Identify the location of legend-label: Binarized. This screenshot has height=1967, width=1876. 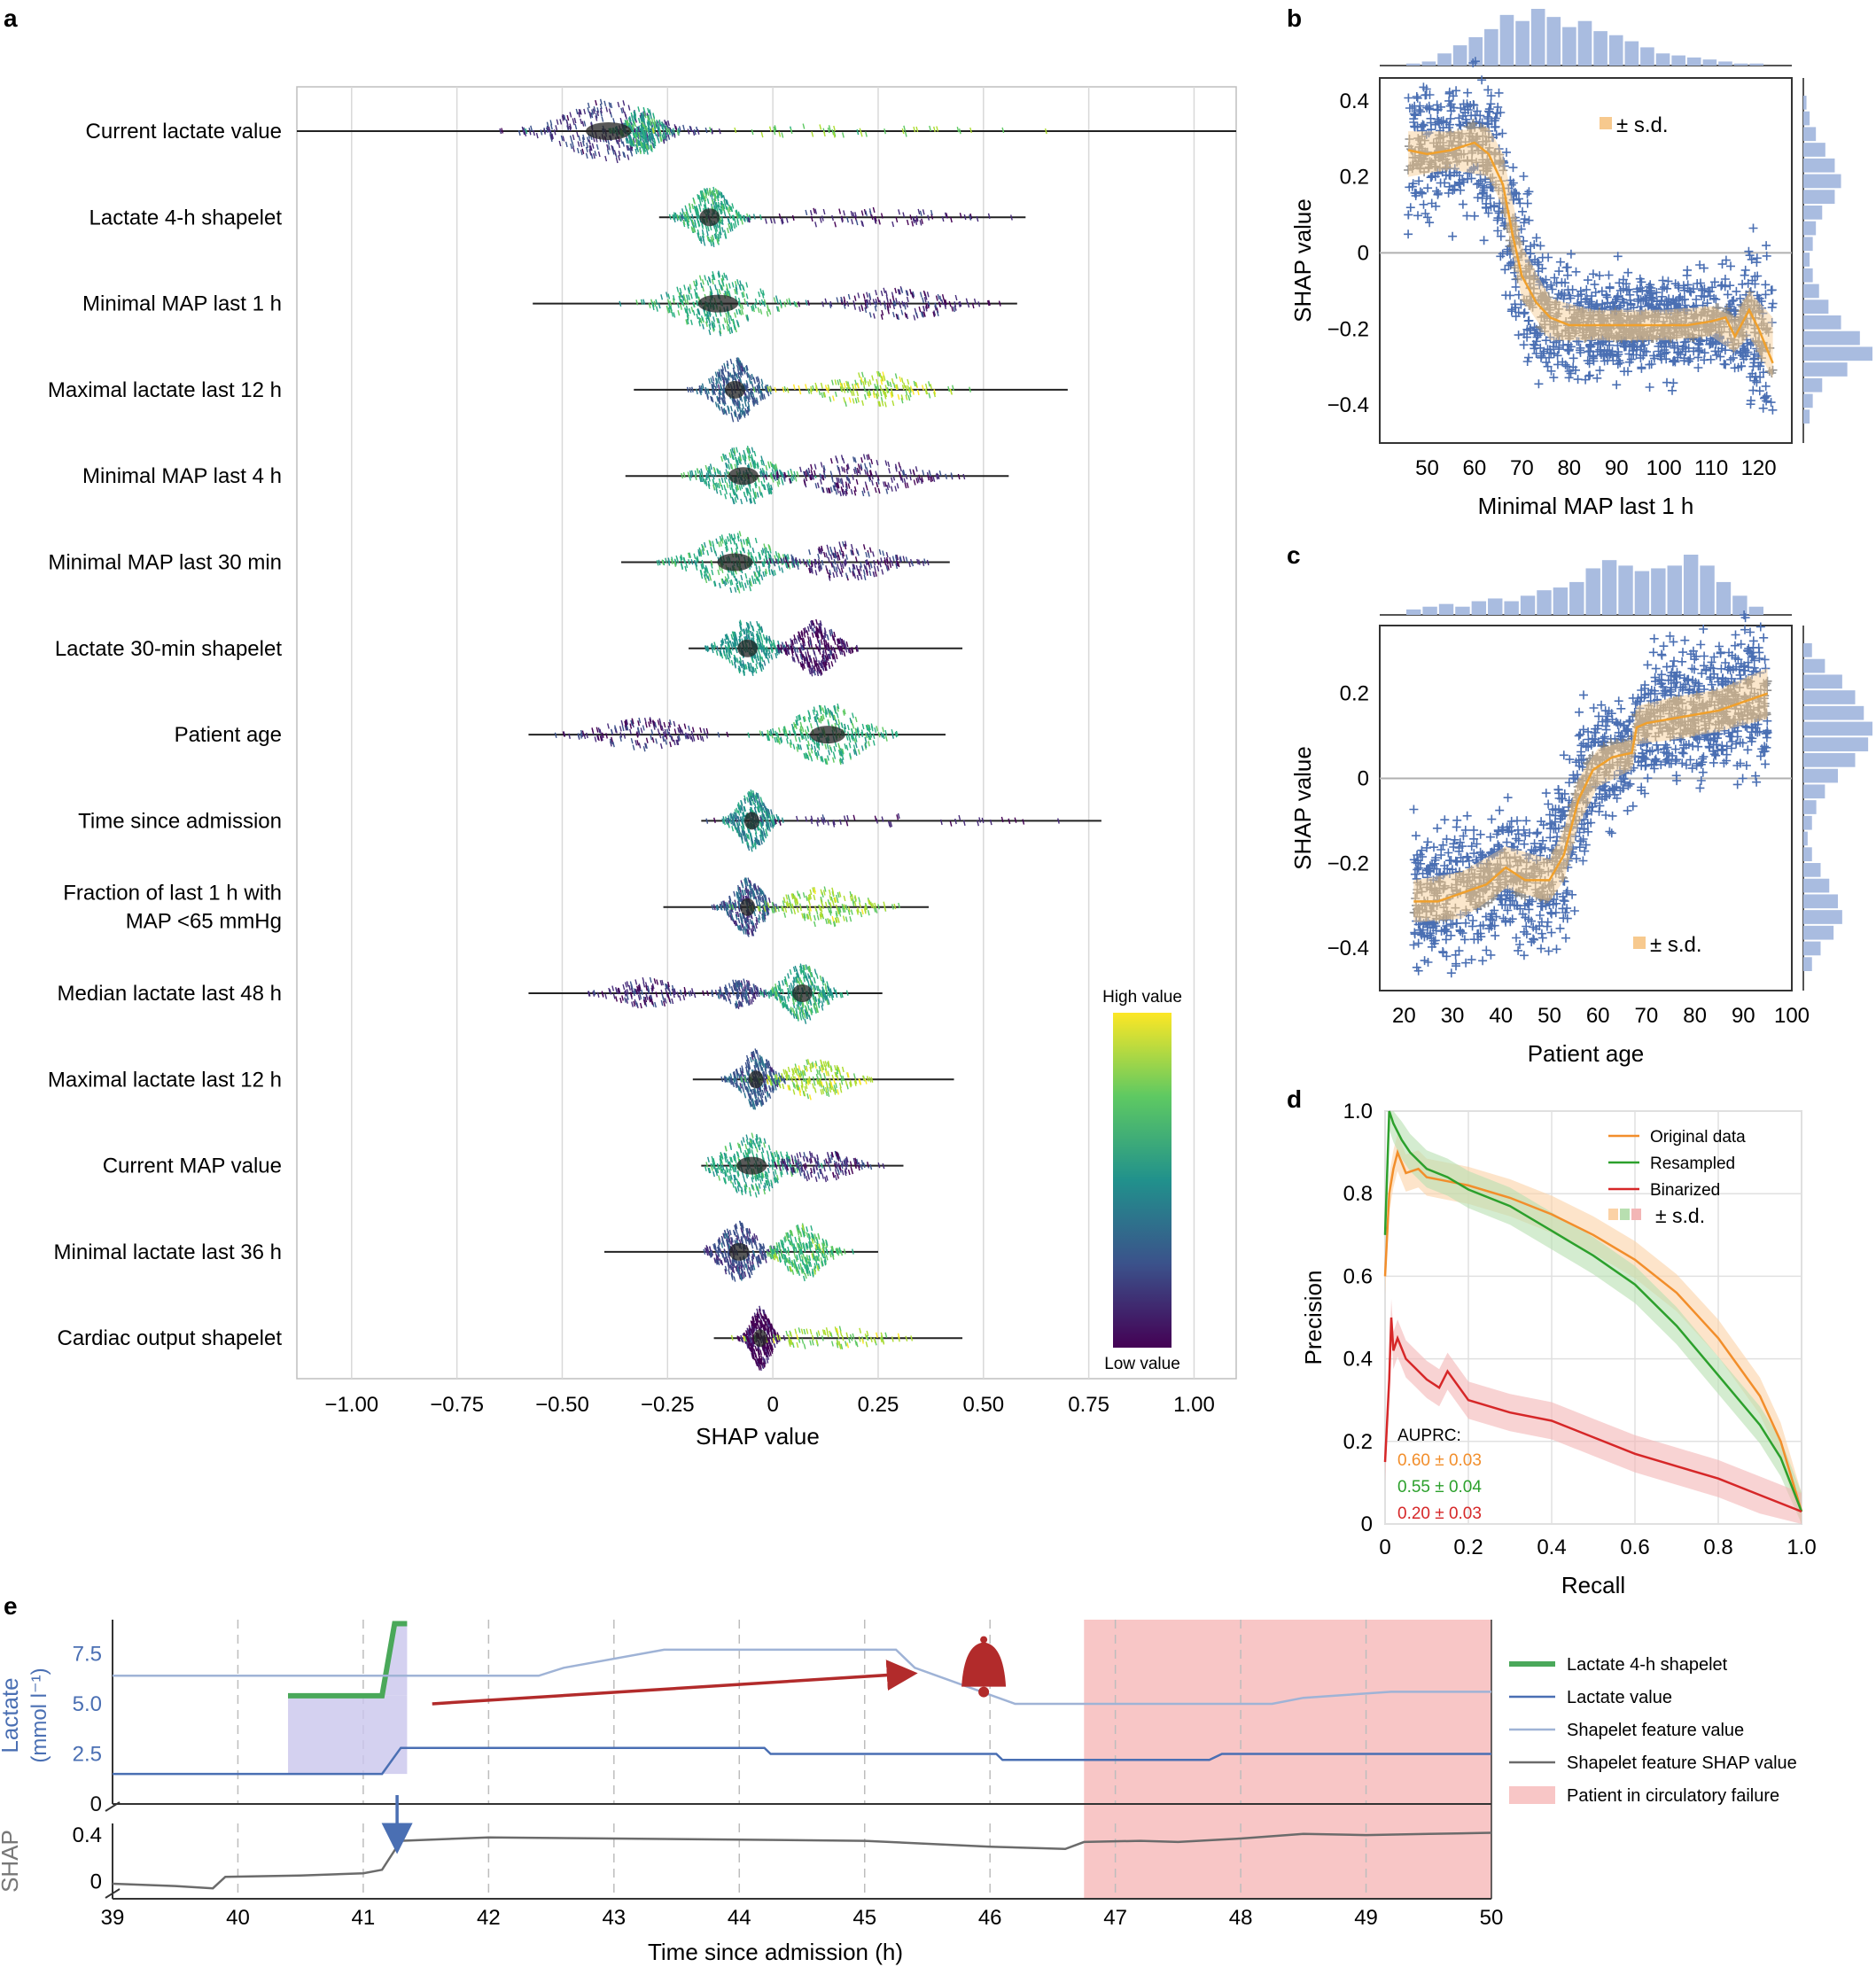
(1685, 1191).